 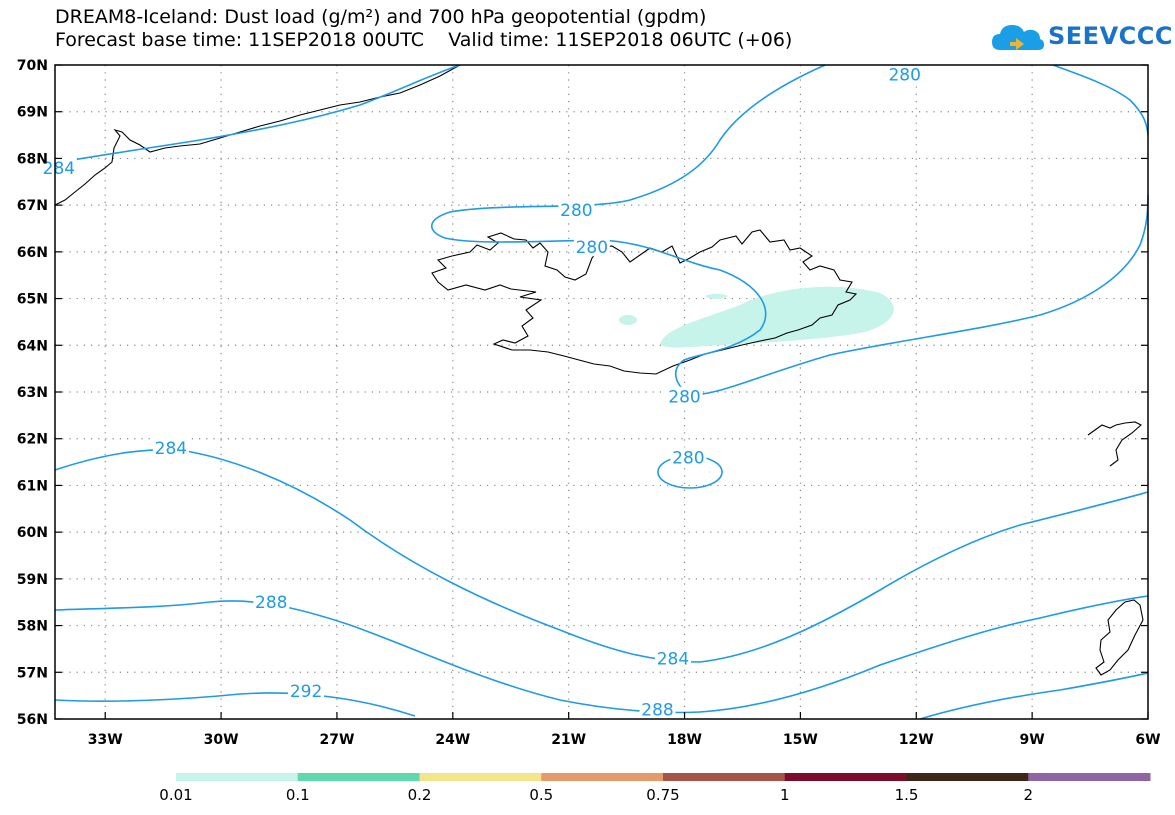 I want to click on lat-label: 57N, so click(x=32, y=673).